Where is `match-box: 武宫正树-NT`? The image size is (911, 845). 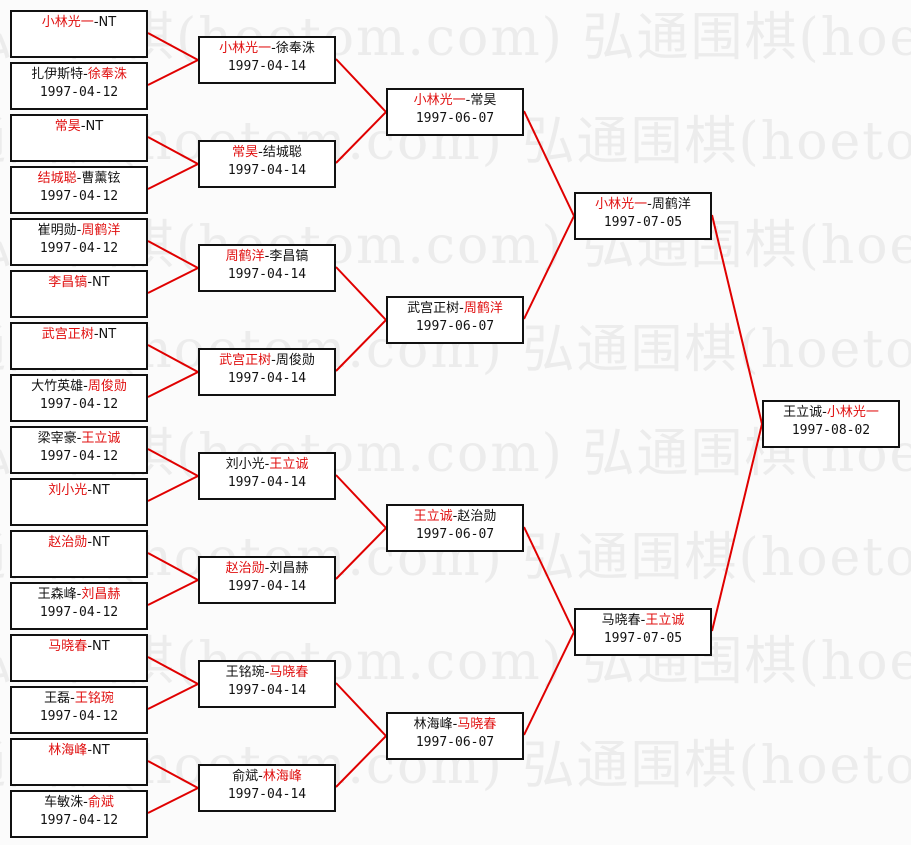 match-box: 武宫正树-NT is located at coordinates (79, 346).